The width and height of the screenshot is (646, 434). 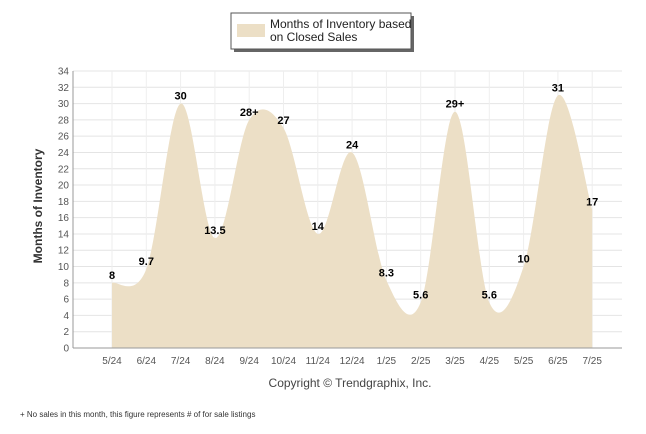 I want to click on y-tick-label: 2, so click(x=66, y=332).